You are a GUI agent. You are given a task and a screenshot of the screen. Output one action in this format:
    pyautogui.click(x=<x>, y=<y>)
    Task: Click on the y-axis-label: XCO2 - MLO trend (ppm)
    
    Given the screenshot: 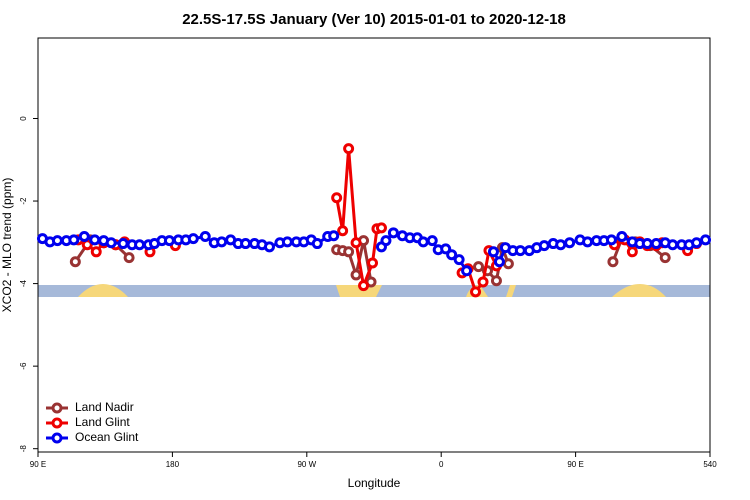 What is the action you would take?
    pyautogui.click(x=7, y=245)
    